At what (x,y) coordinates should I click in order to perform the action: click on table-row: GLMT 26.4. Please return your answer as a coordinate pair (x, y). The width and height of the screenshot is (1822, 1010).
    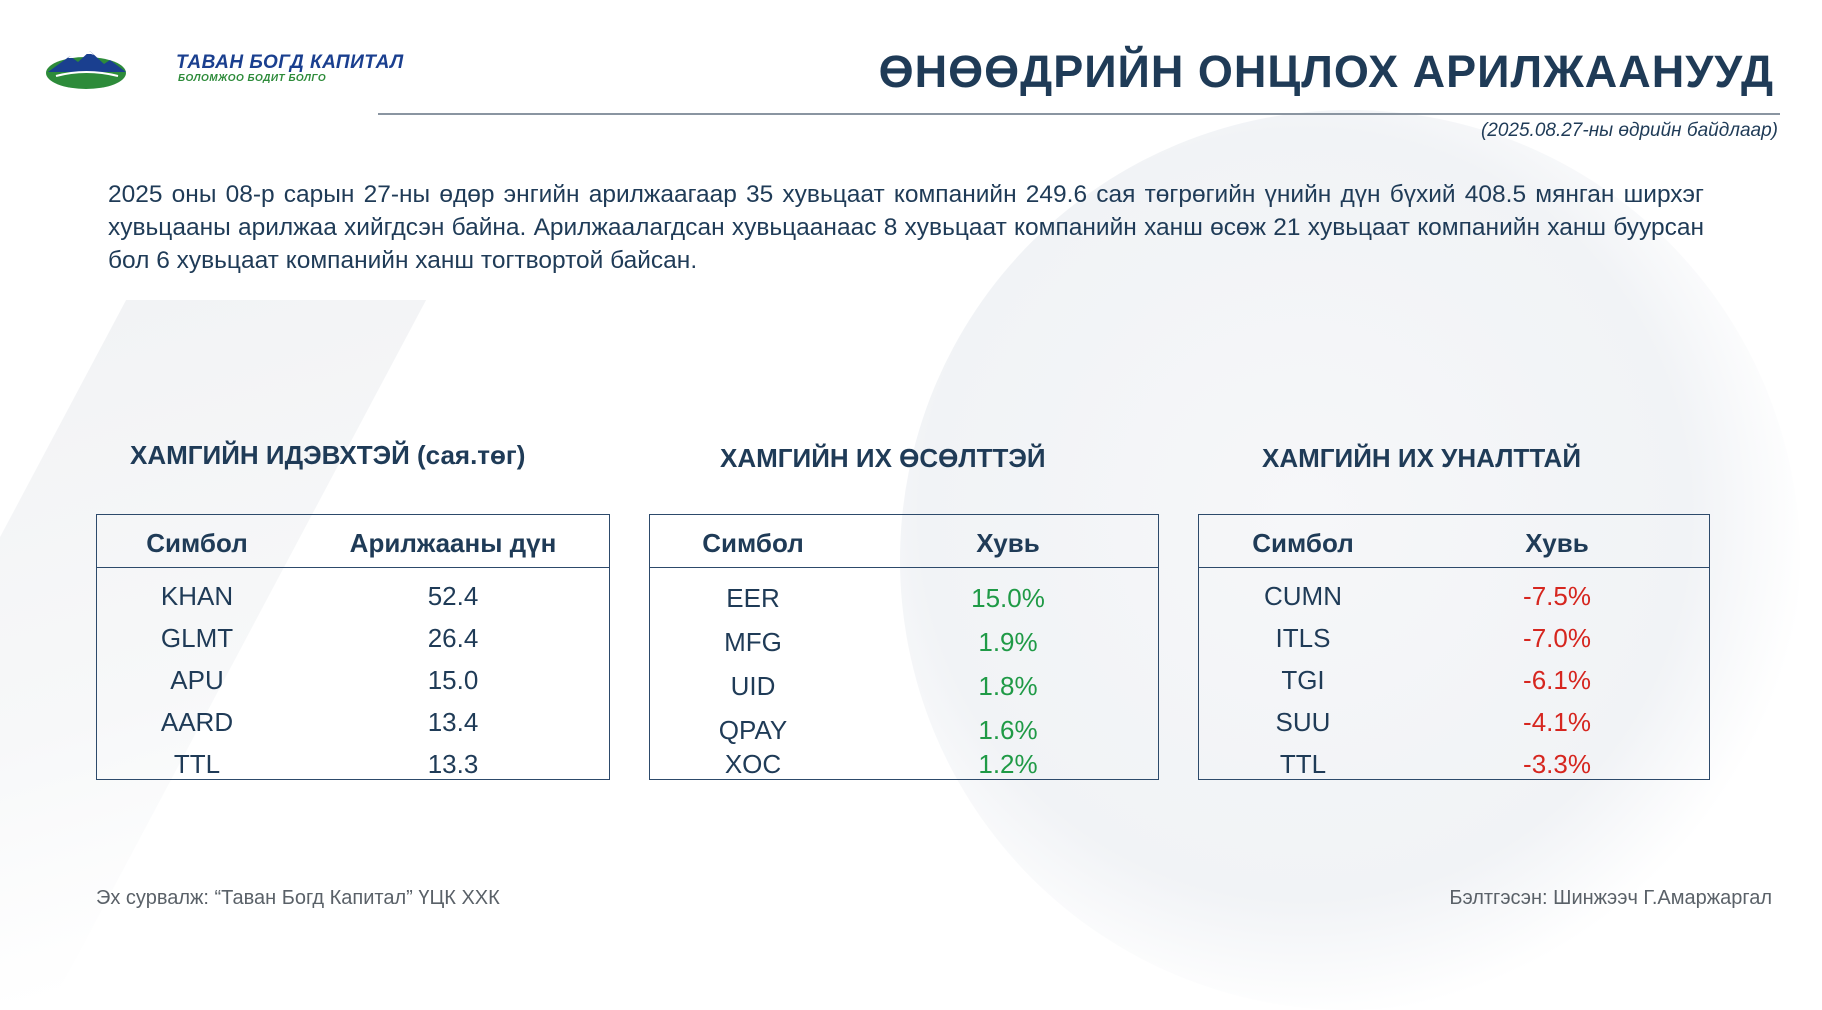
    Looking at the image, I should click on (353, 638).